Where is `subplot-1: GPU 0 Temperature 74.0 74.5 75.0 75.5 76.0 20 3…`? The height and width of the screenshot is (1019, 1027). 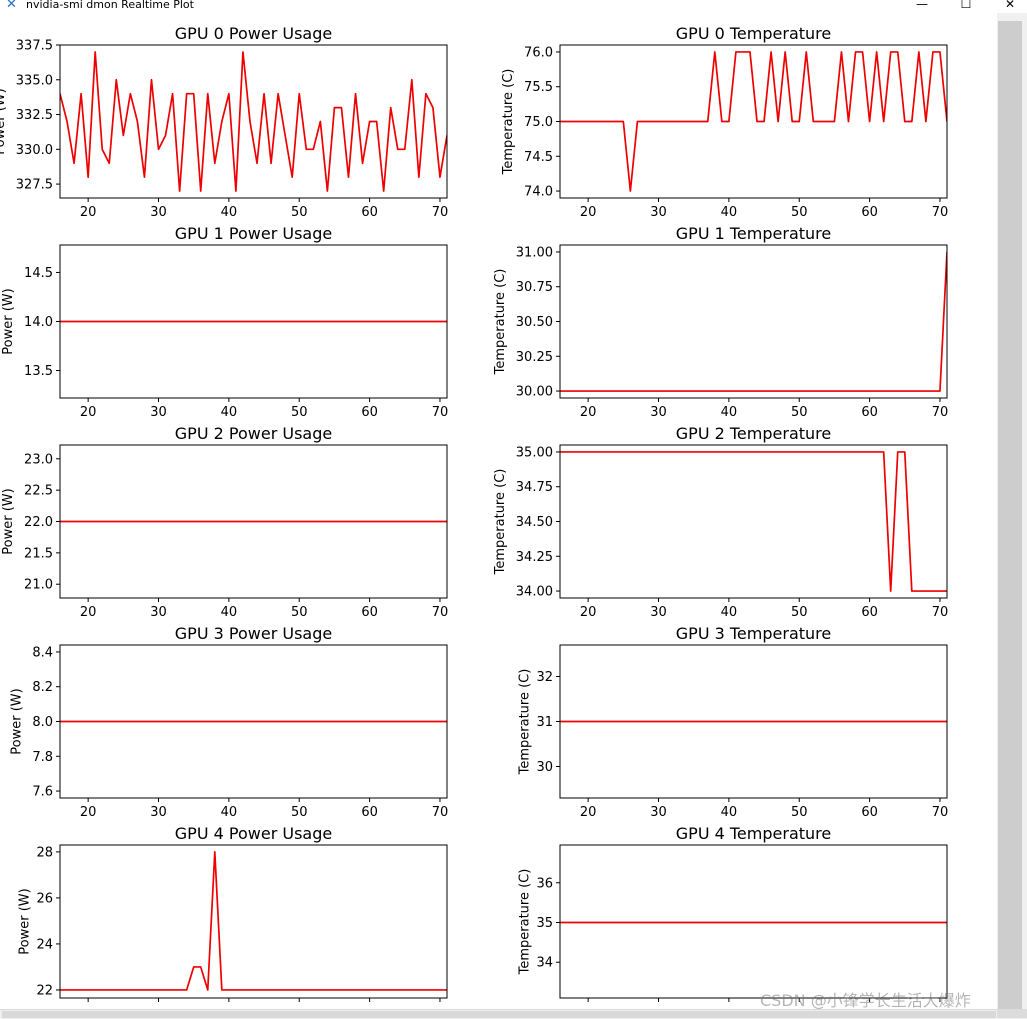
subplot-1: GPU 0 Temperature 74.0 74.5 75.0 75.5 76.0 20 3… is located at coordinates (724, 122).